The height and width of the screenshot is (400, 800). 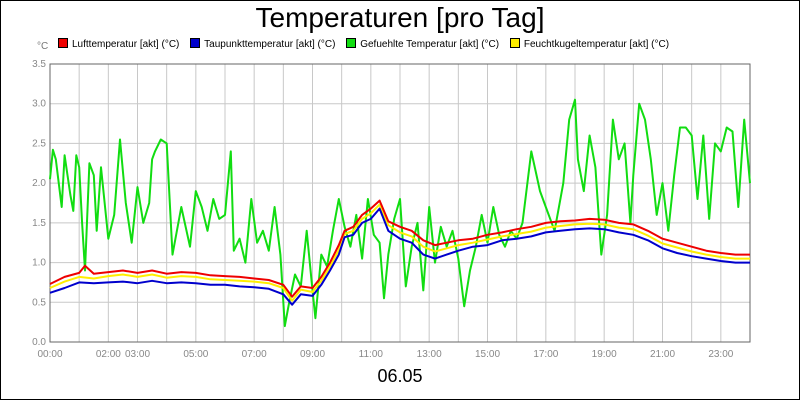 What do you see at coordinates (662, 354) in the screenshot?
I see `x-tick-label: 21:00` at bounding box center [662, 354].